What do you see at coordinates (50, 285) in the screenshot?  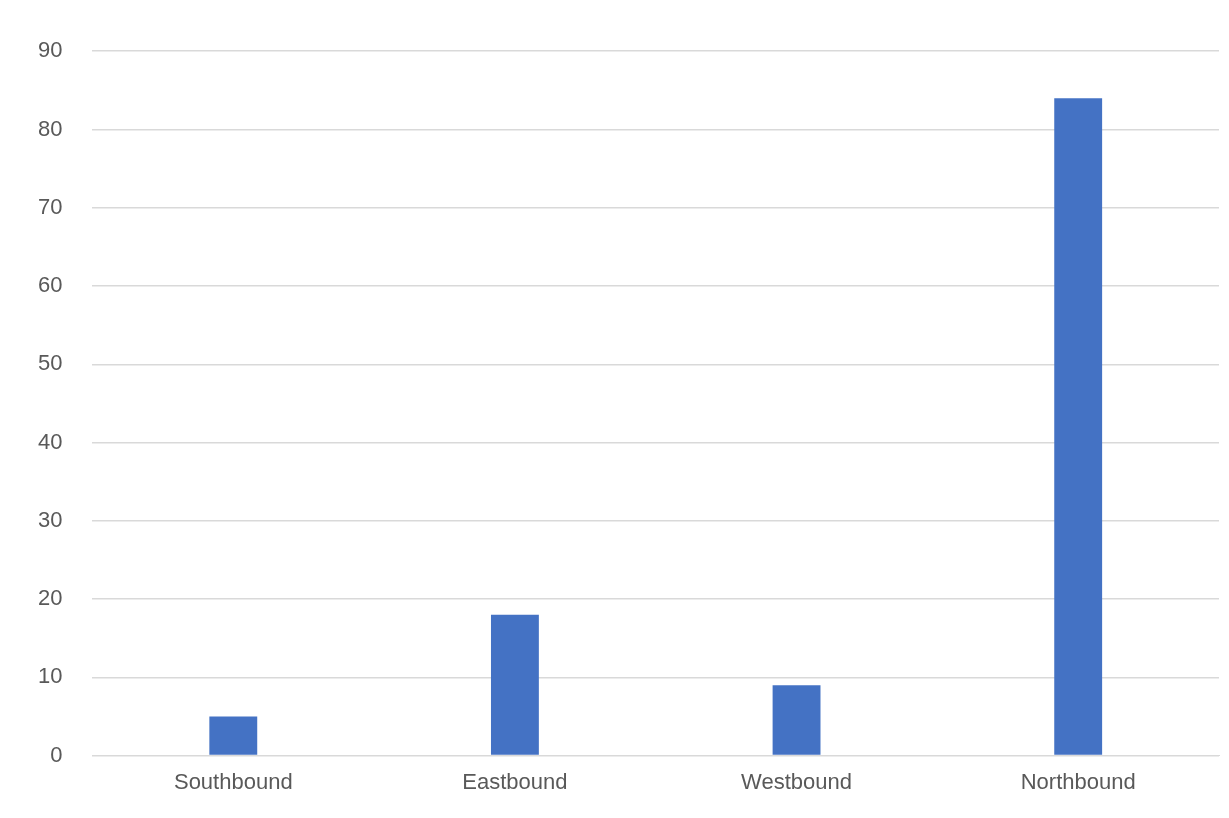 I see `y-tick-label: 60` at bounding box center [50, 285].